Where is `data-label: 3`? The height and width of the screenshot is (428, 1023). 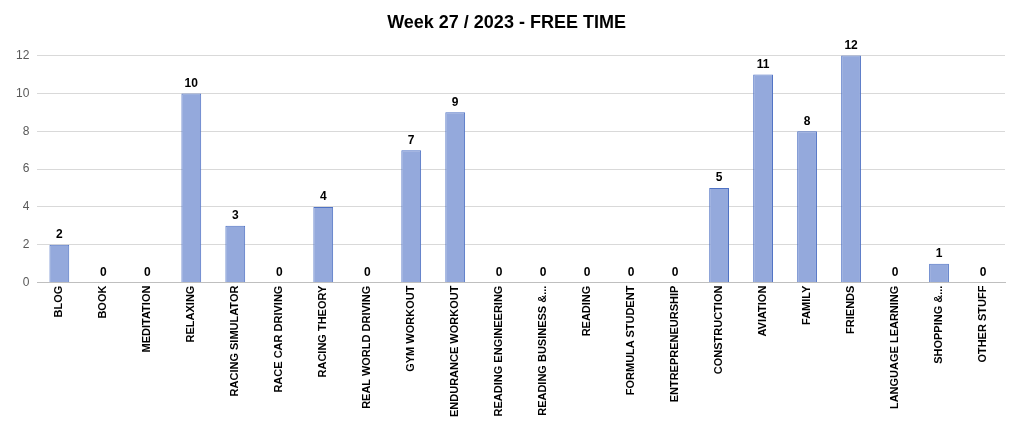 data-label: 3 is located at coordinates (235, 215).